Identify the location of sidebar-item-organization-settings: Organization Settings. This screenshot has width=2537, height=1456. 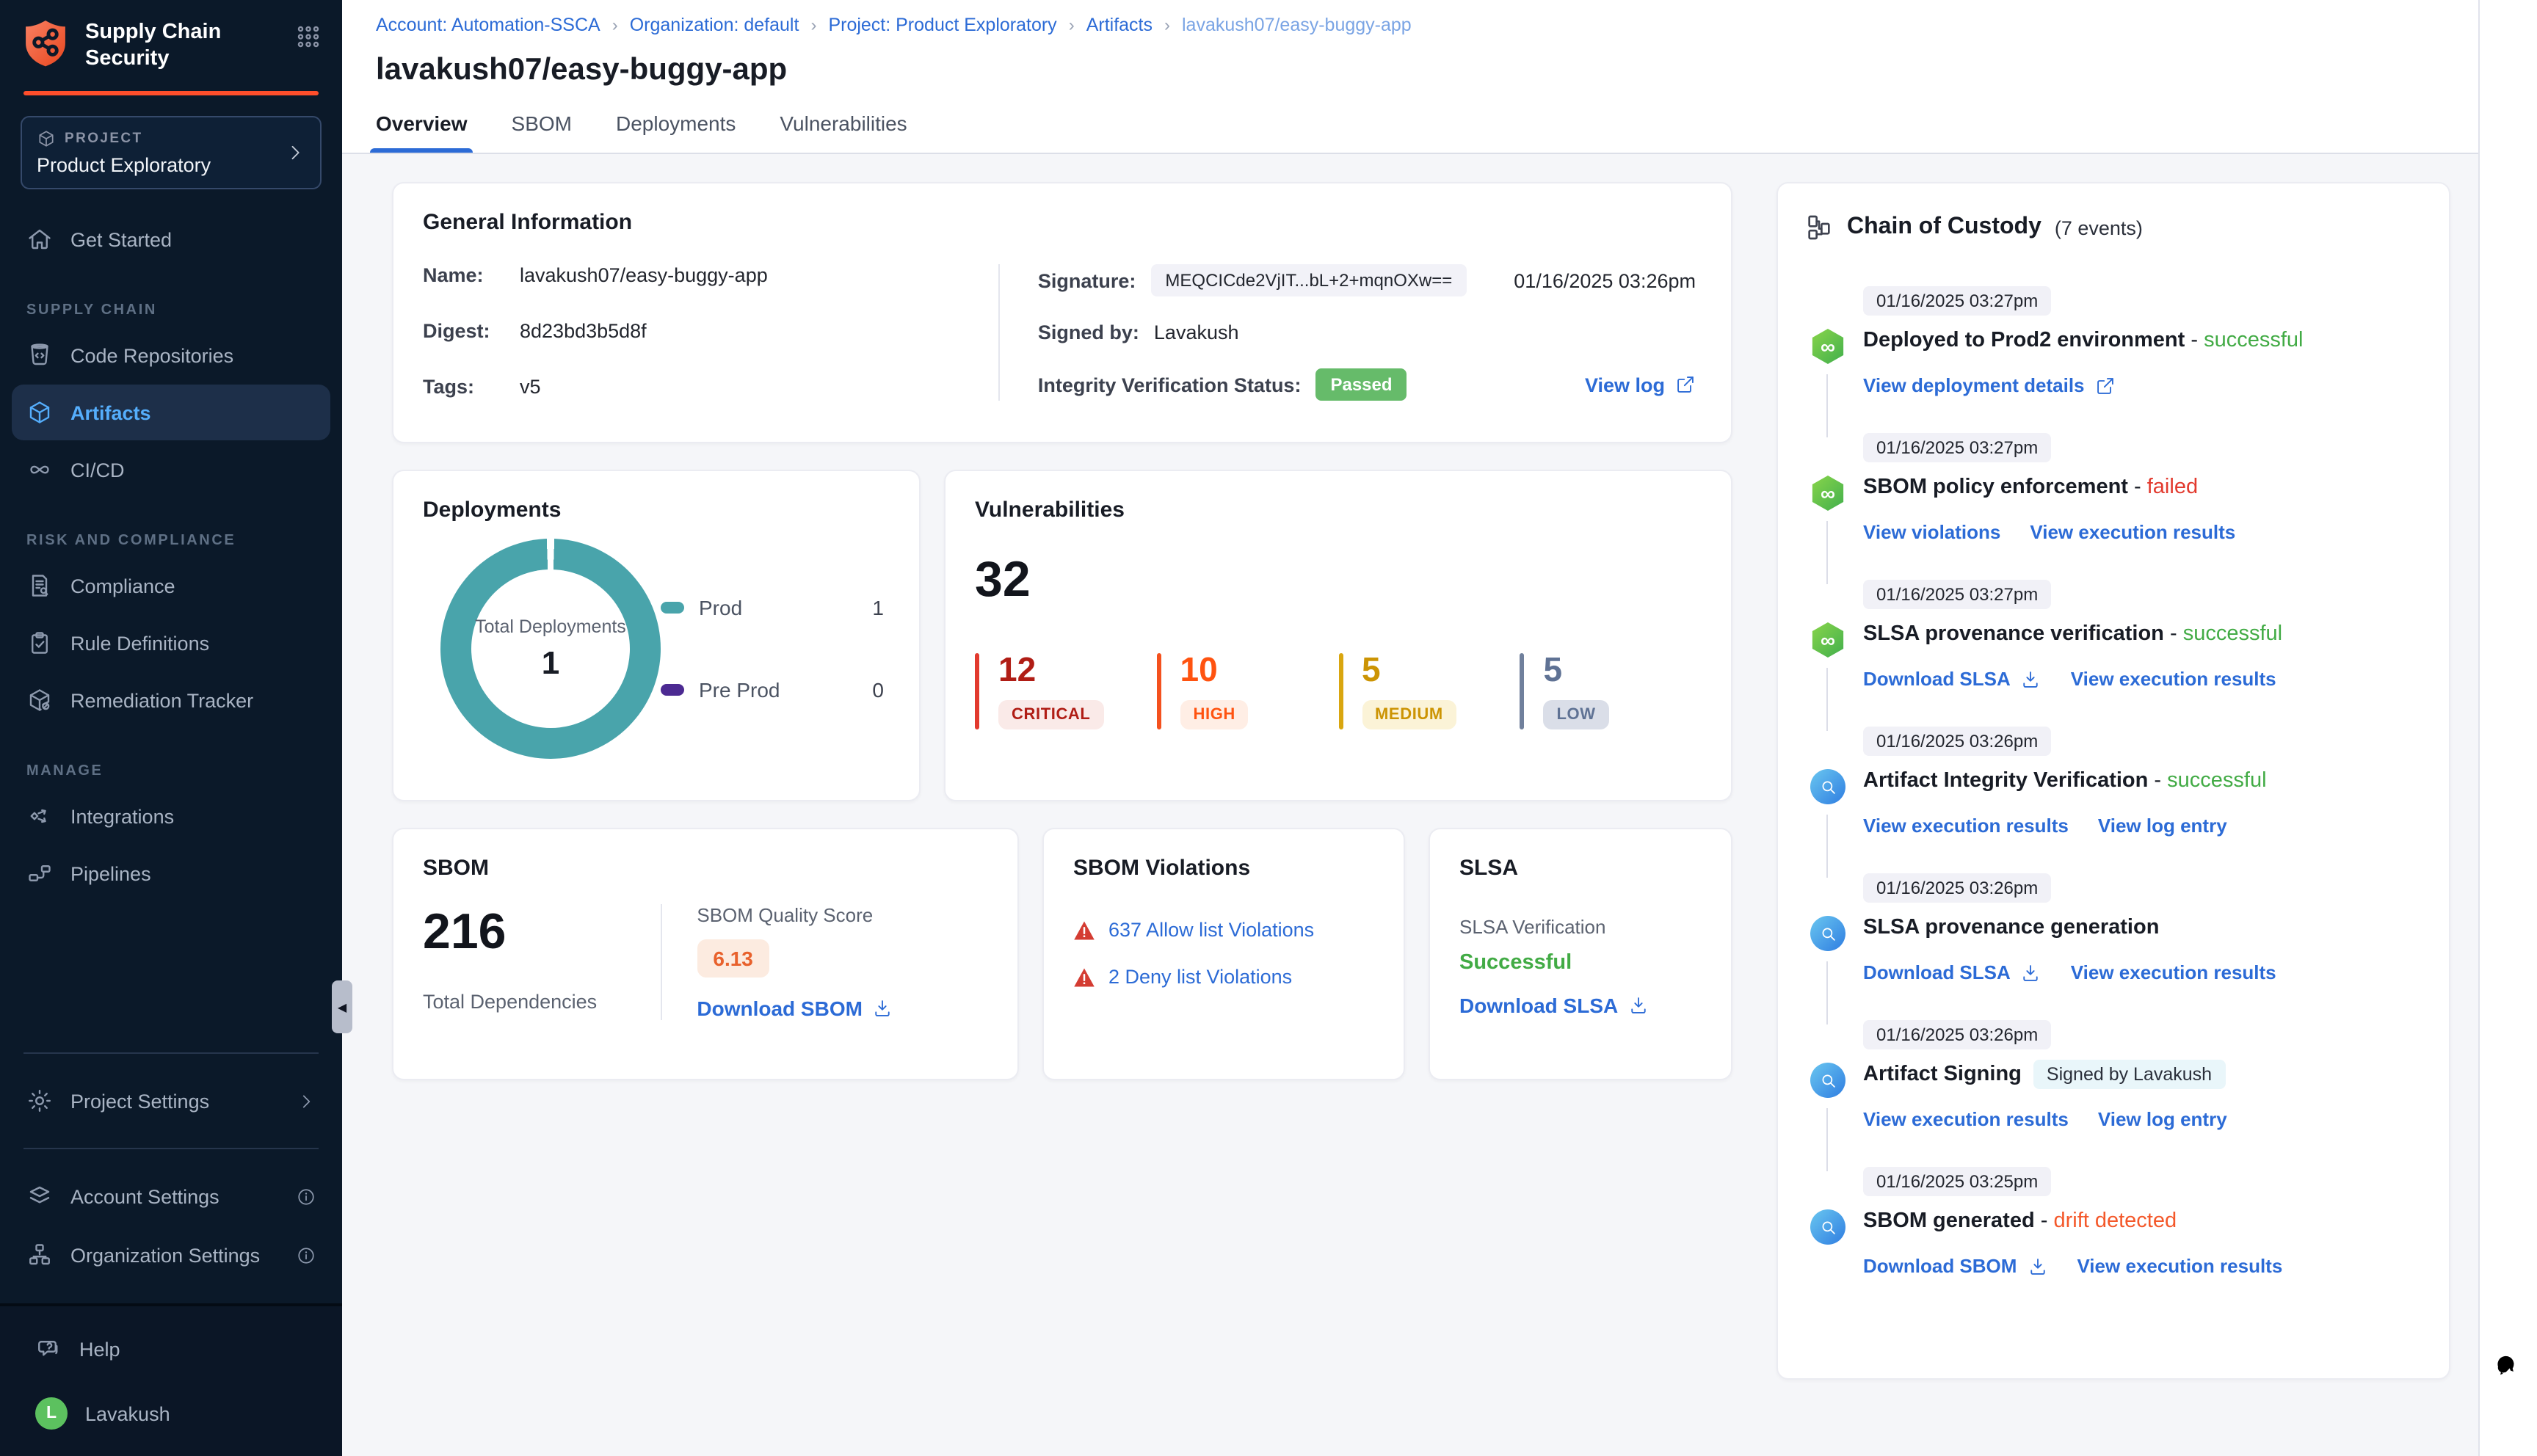
(171, 1255).